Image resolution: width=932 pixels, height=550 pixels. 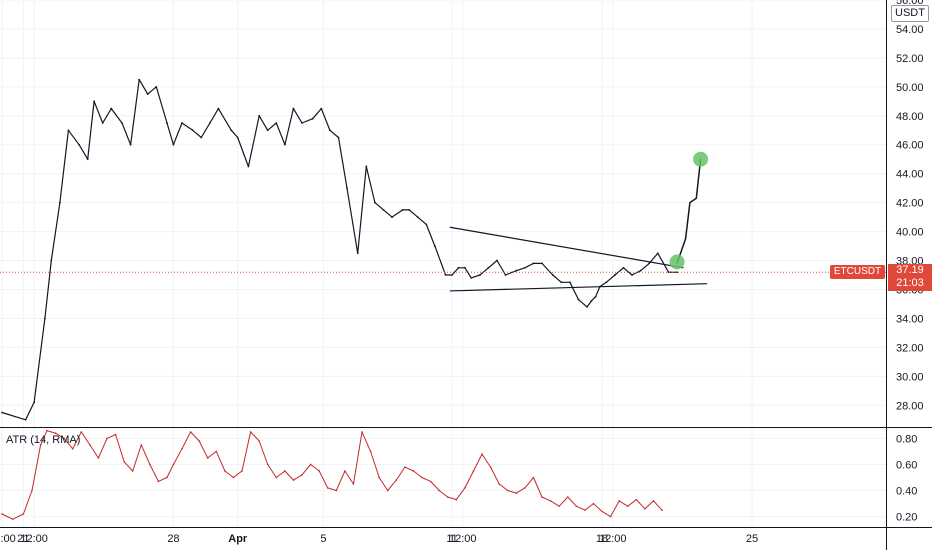 What do you see at coordinates (677, 262) in the screenshot?
I see `breakout-marker` at bounding box center [677, 262].